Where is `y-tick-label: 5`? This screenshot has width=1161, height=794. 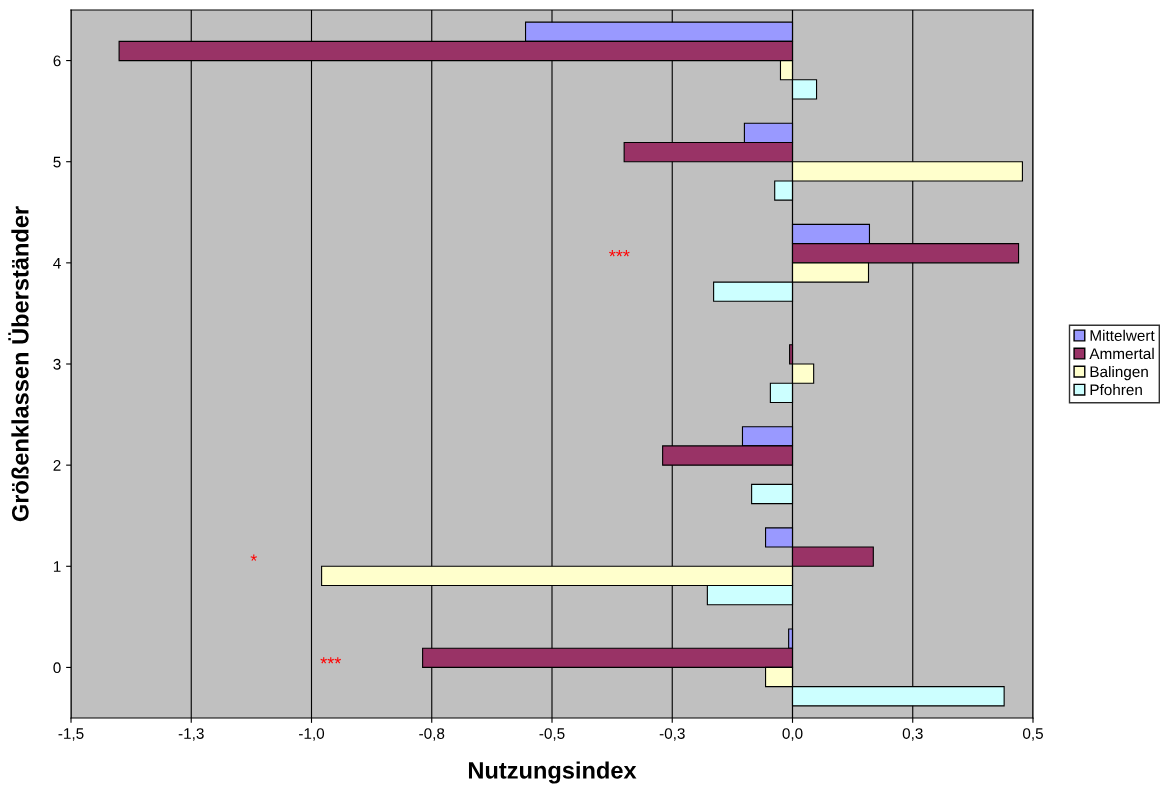
y-tick-label: 5 is located at coordinates (57, 162).